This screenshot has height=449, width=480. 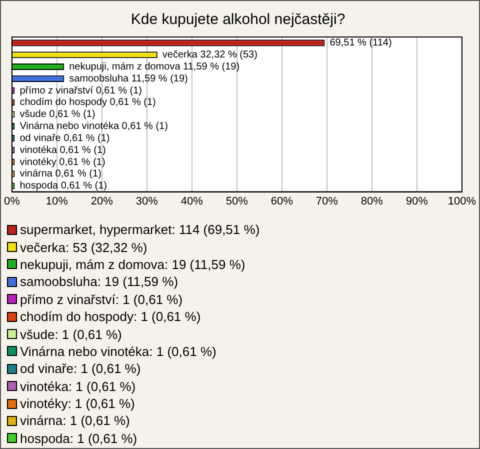 I want to click on x-tick-label: 50%, so click(x=237, y=201).